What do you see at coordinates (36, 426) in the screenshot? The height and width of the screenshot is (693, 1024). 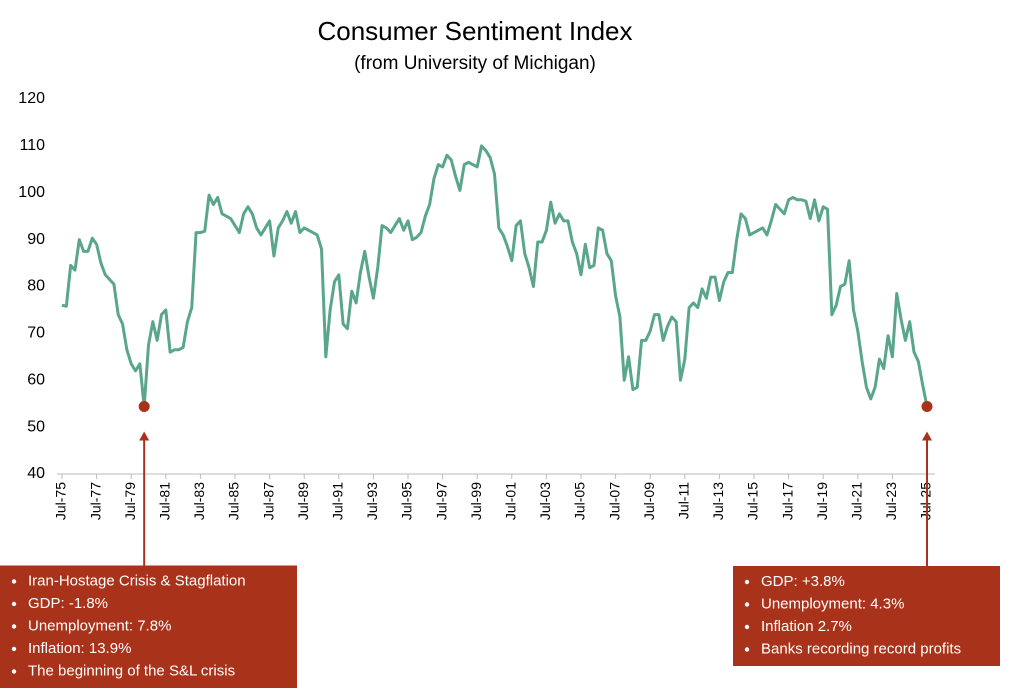 I see `y-tick-label: 50` at bounding box center [36, 426].